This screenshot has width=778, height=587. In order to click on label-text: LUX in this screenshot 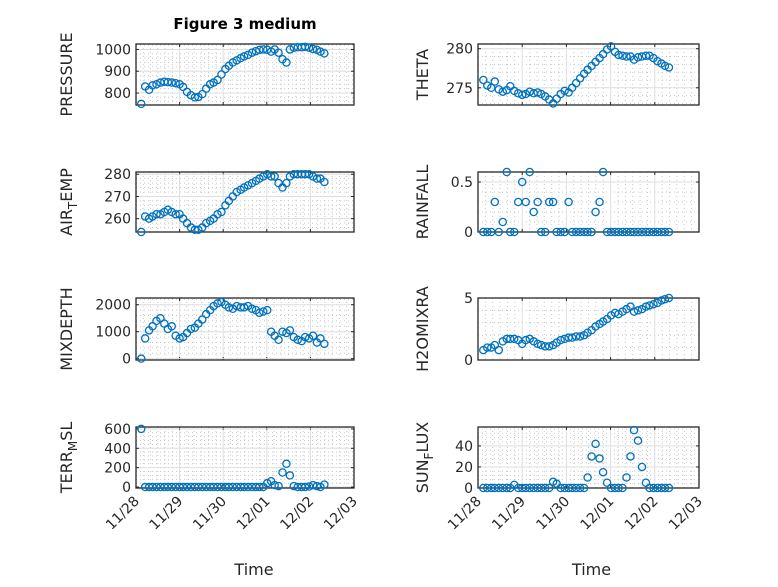, I will do `click(422, 437)`.